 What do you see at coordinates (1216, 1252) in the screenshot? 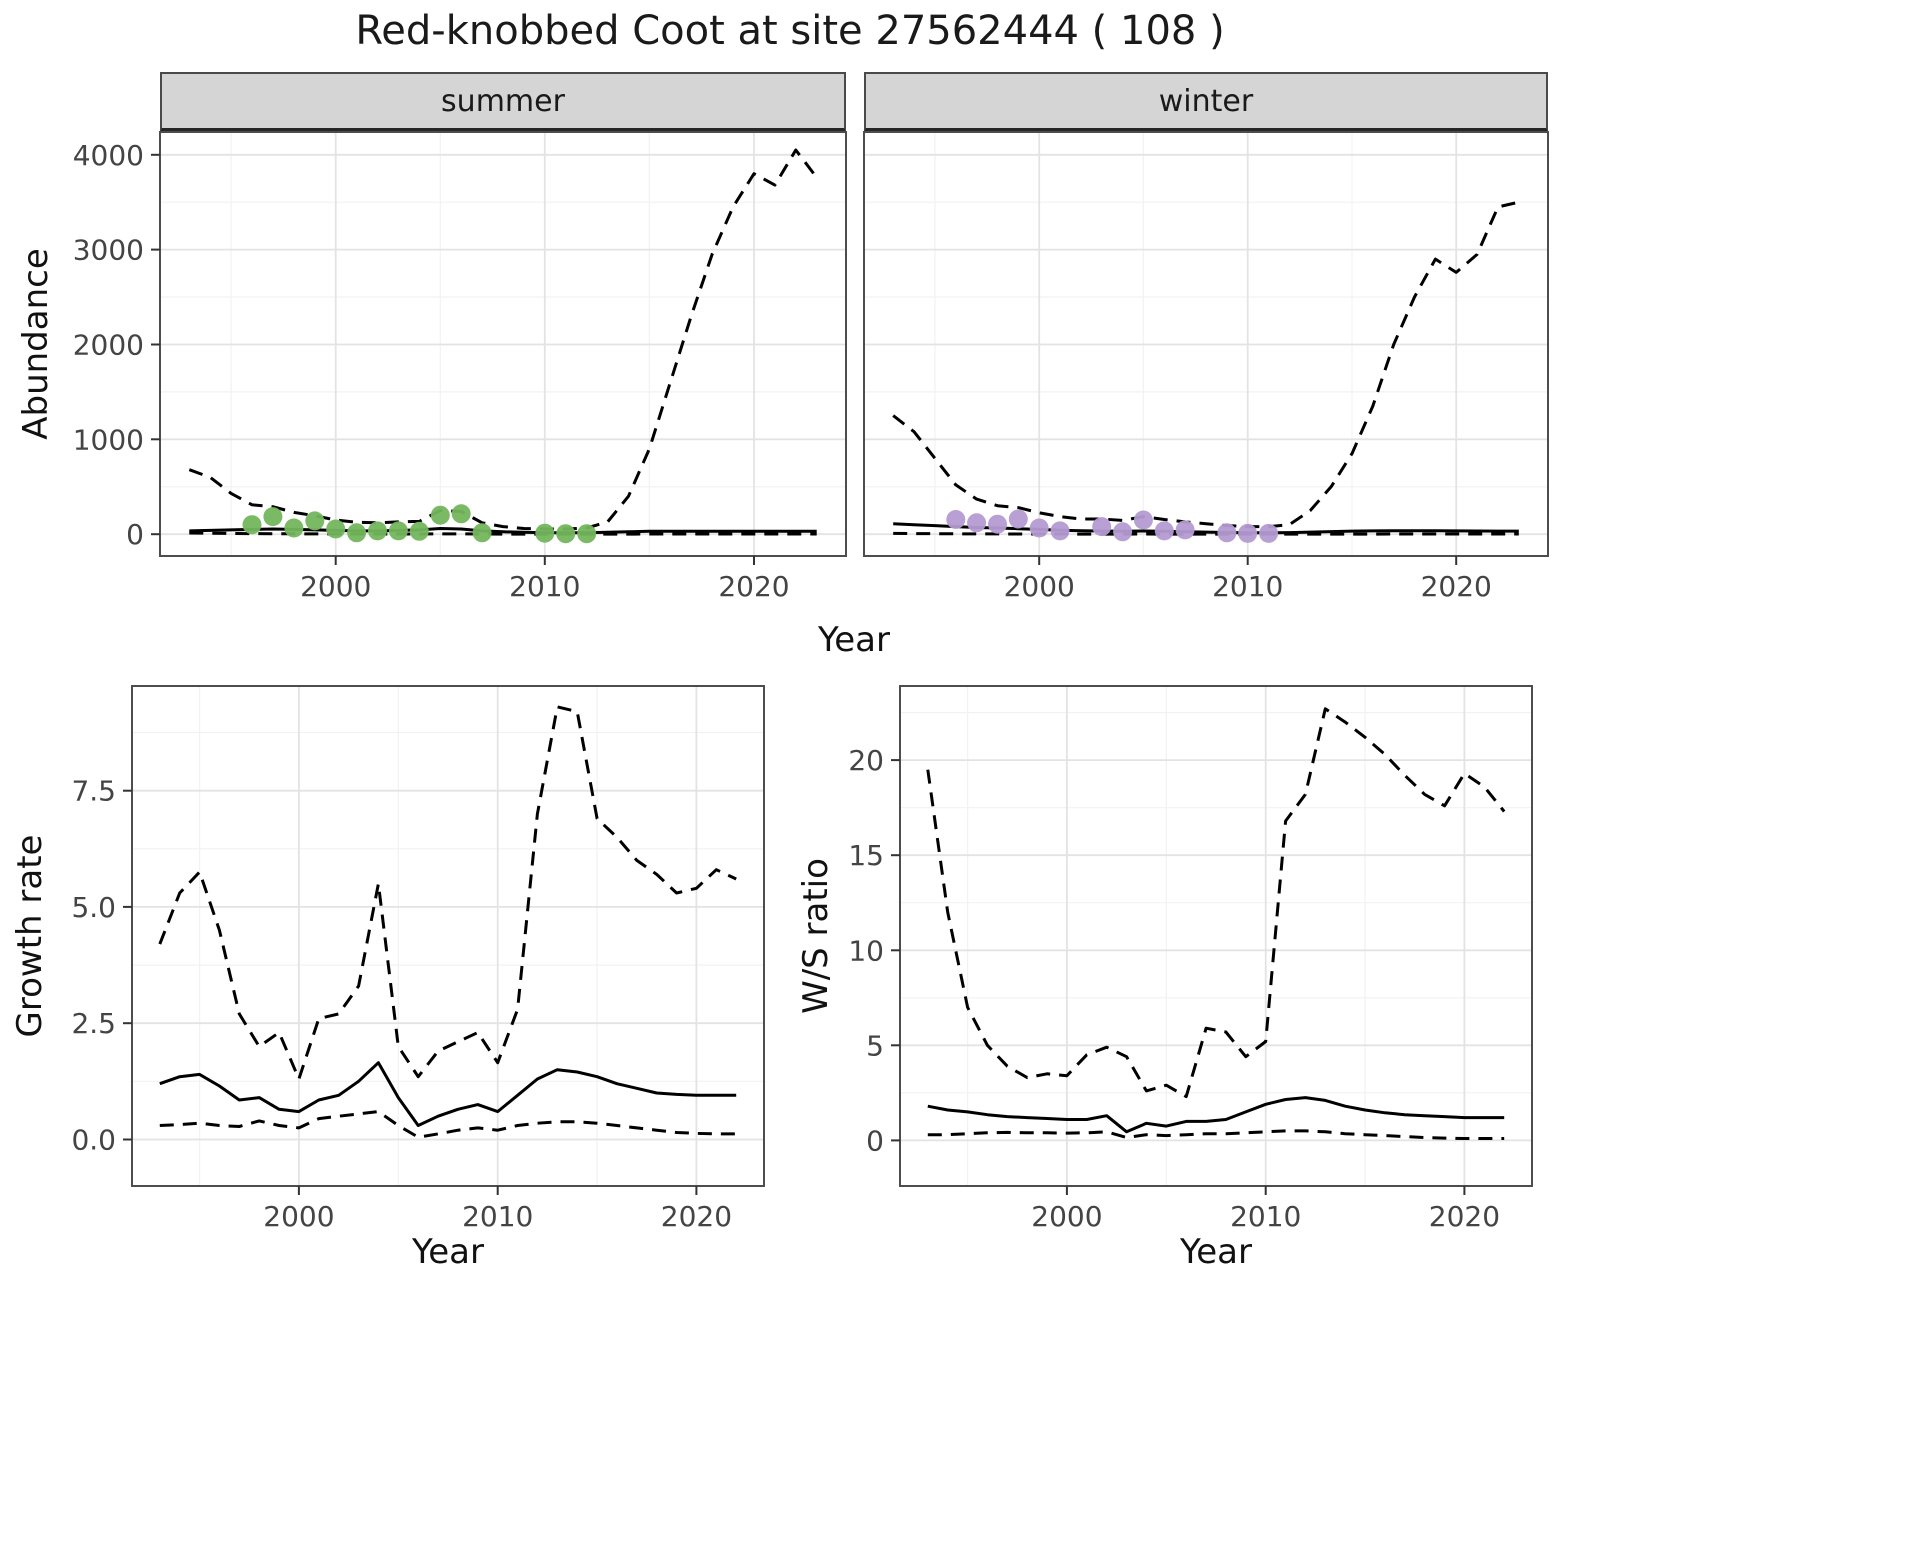
I see `x-axis-title-year-ws: Year` at bounding box center [1216, 1252].